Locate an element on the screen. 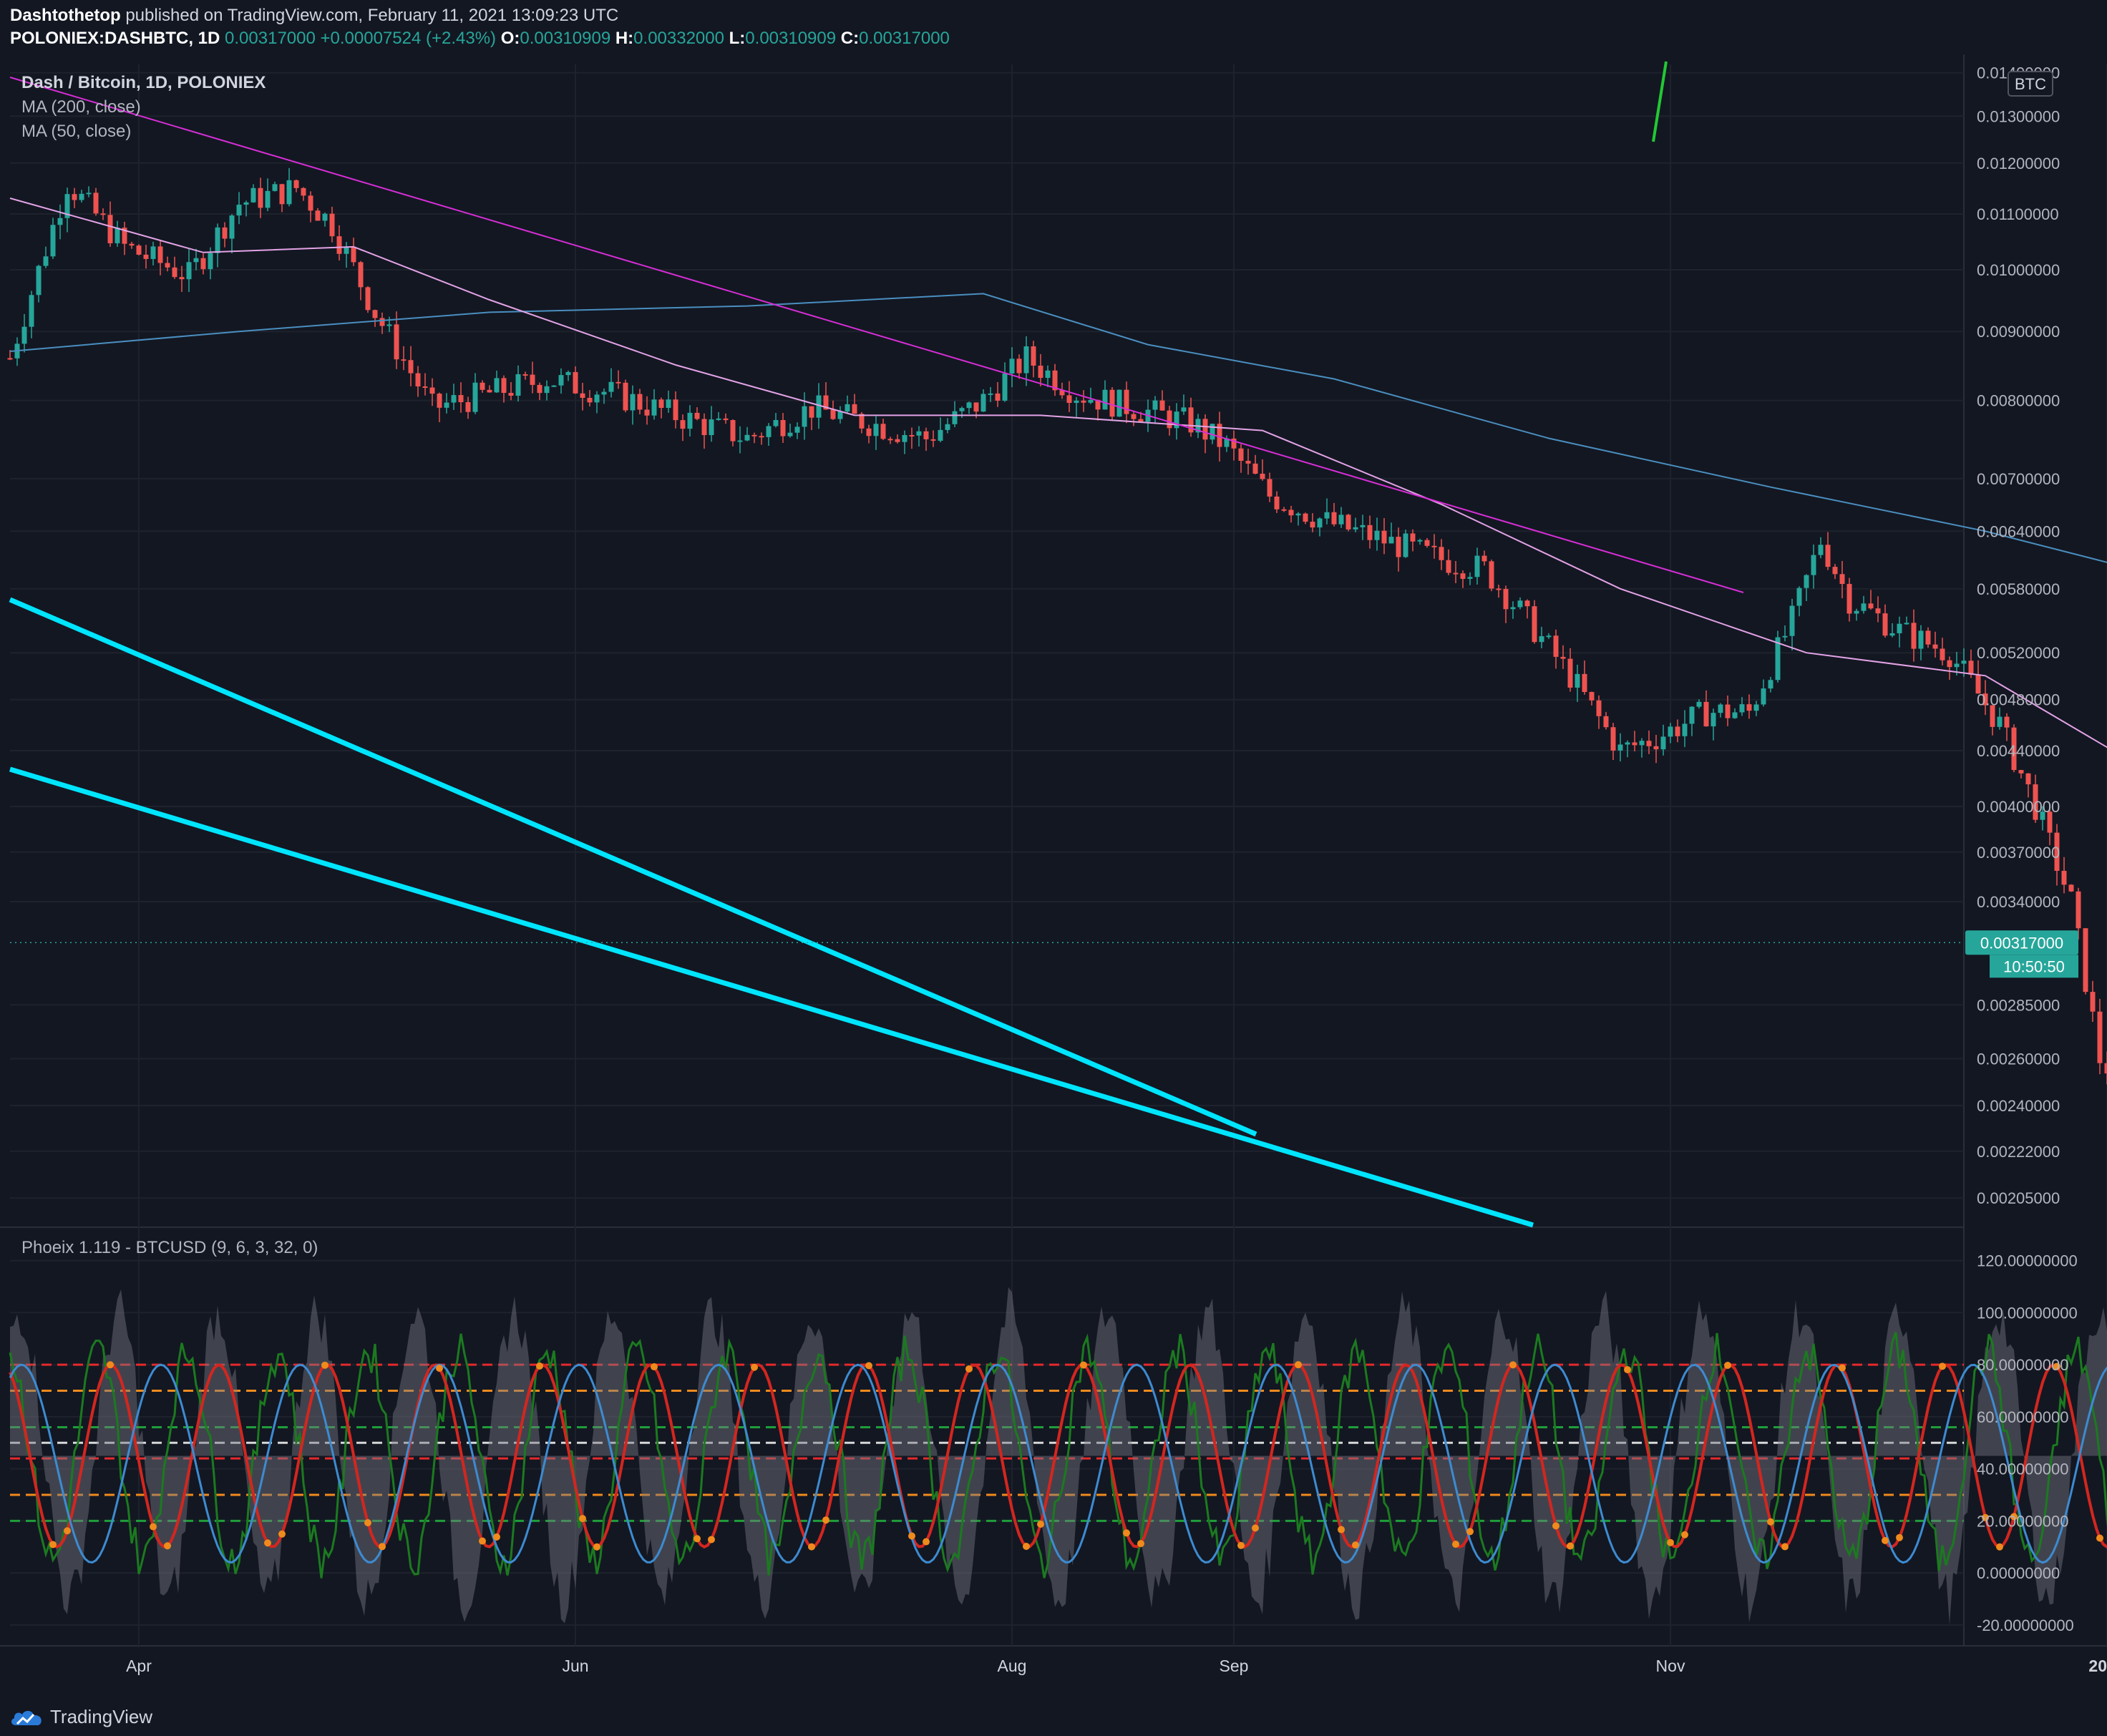  ma200-legend: MA (200, close) is located at coordinates (81, 107).